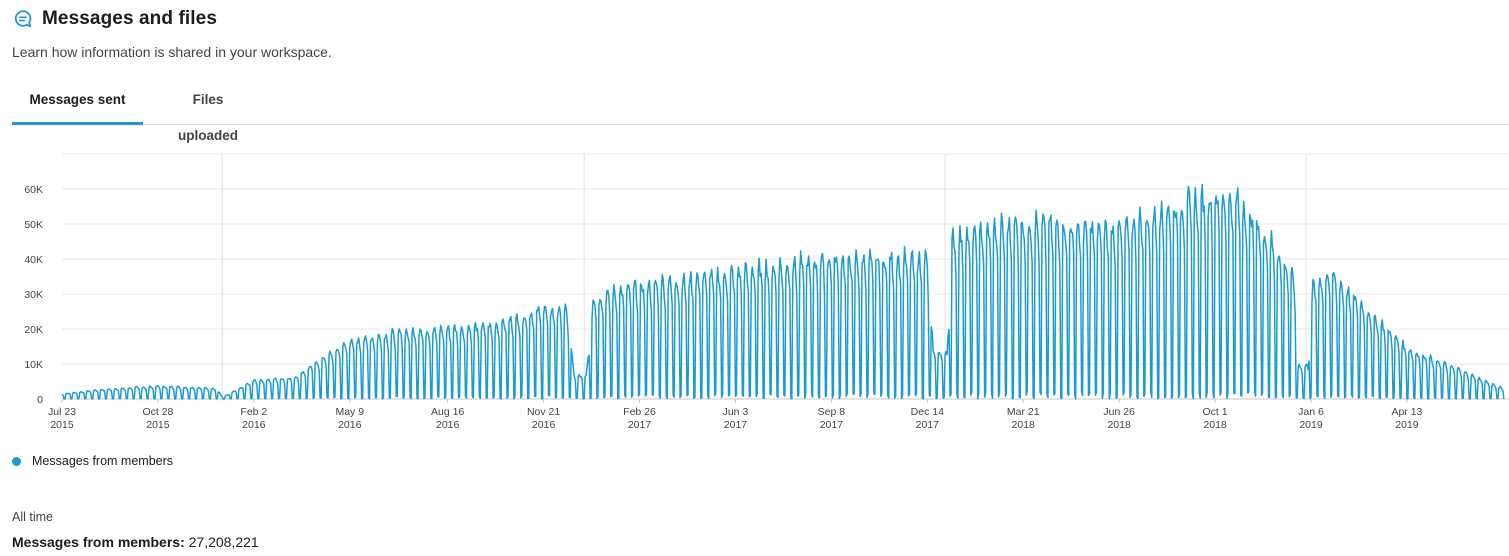 The width and height of the screenshot is (1509, 556). Describe the element at coordinates (33, 190) in the screenshot. I see `y-tick-label: 60K` at that location.